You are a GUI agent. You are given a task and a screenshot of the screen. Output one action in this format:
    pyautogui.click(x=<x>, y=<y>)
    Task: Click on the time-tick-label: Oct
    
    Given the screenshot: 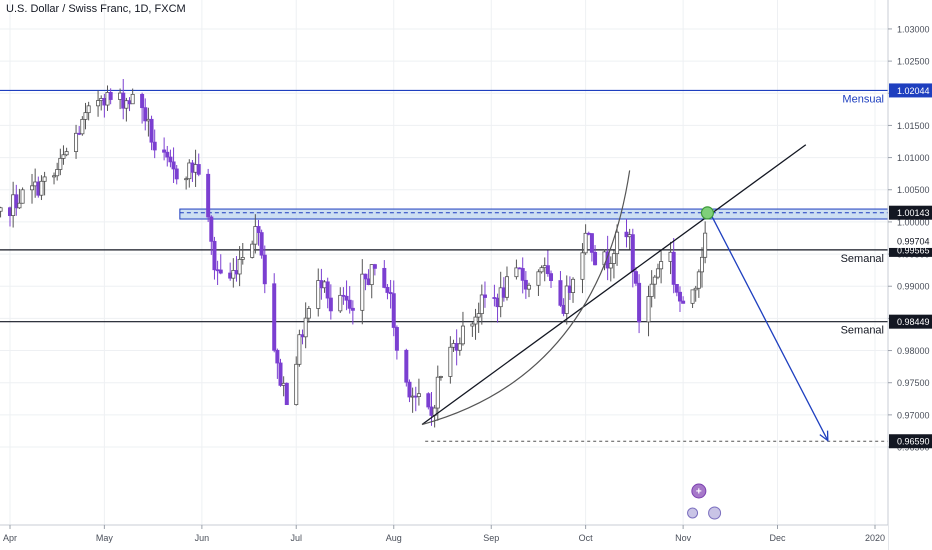 What is the action you would take?
    pyautogui.click(x=586, y=538)
    